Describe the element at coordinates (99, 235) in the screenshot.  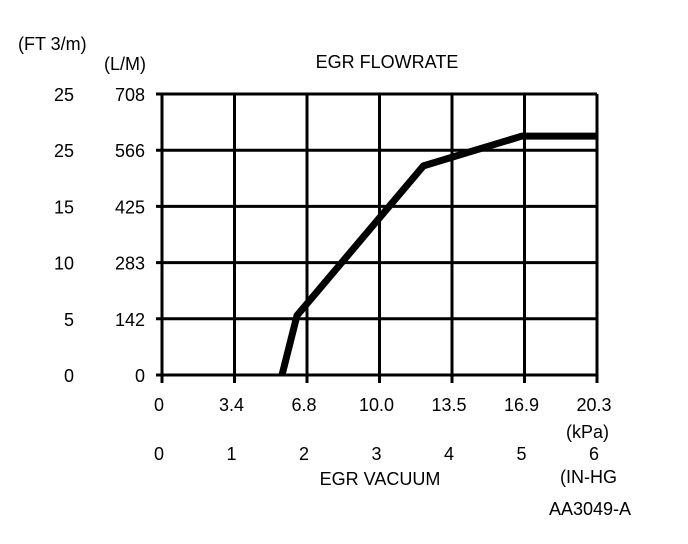
I see `y-tick-labels: 0 0 142 5 283 10 425 15 566 25 708 25` at that location.